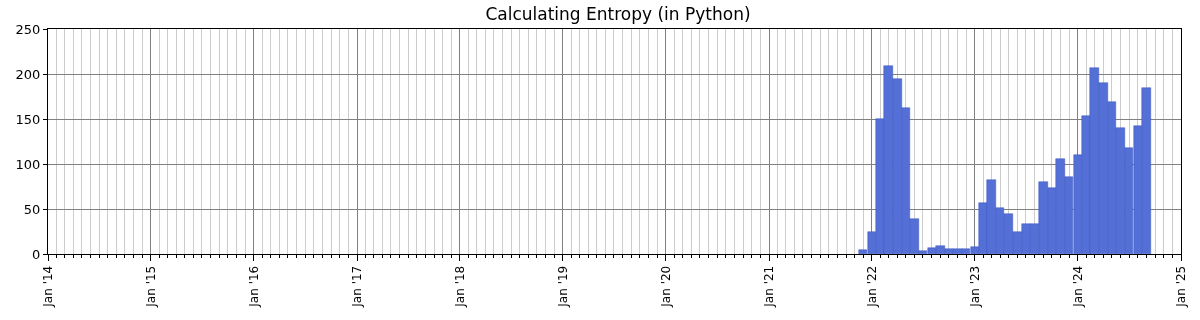 The image size is (1200, 320). What do you see at coordinates (47, 286) in the screenshot?
I see `x-tick-label: Jan '14` at bounding box center [47, 286].